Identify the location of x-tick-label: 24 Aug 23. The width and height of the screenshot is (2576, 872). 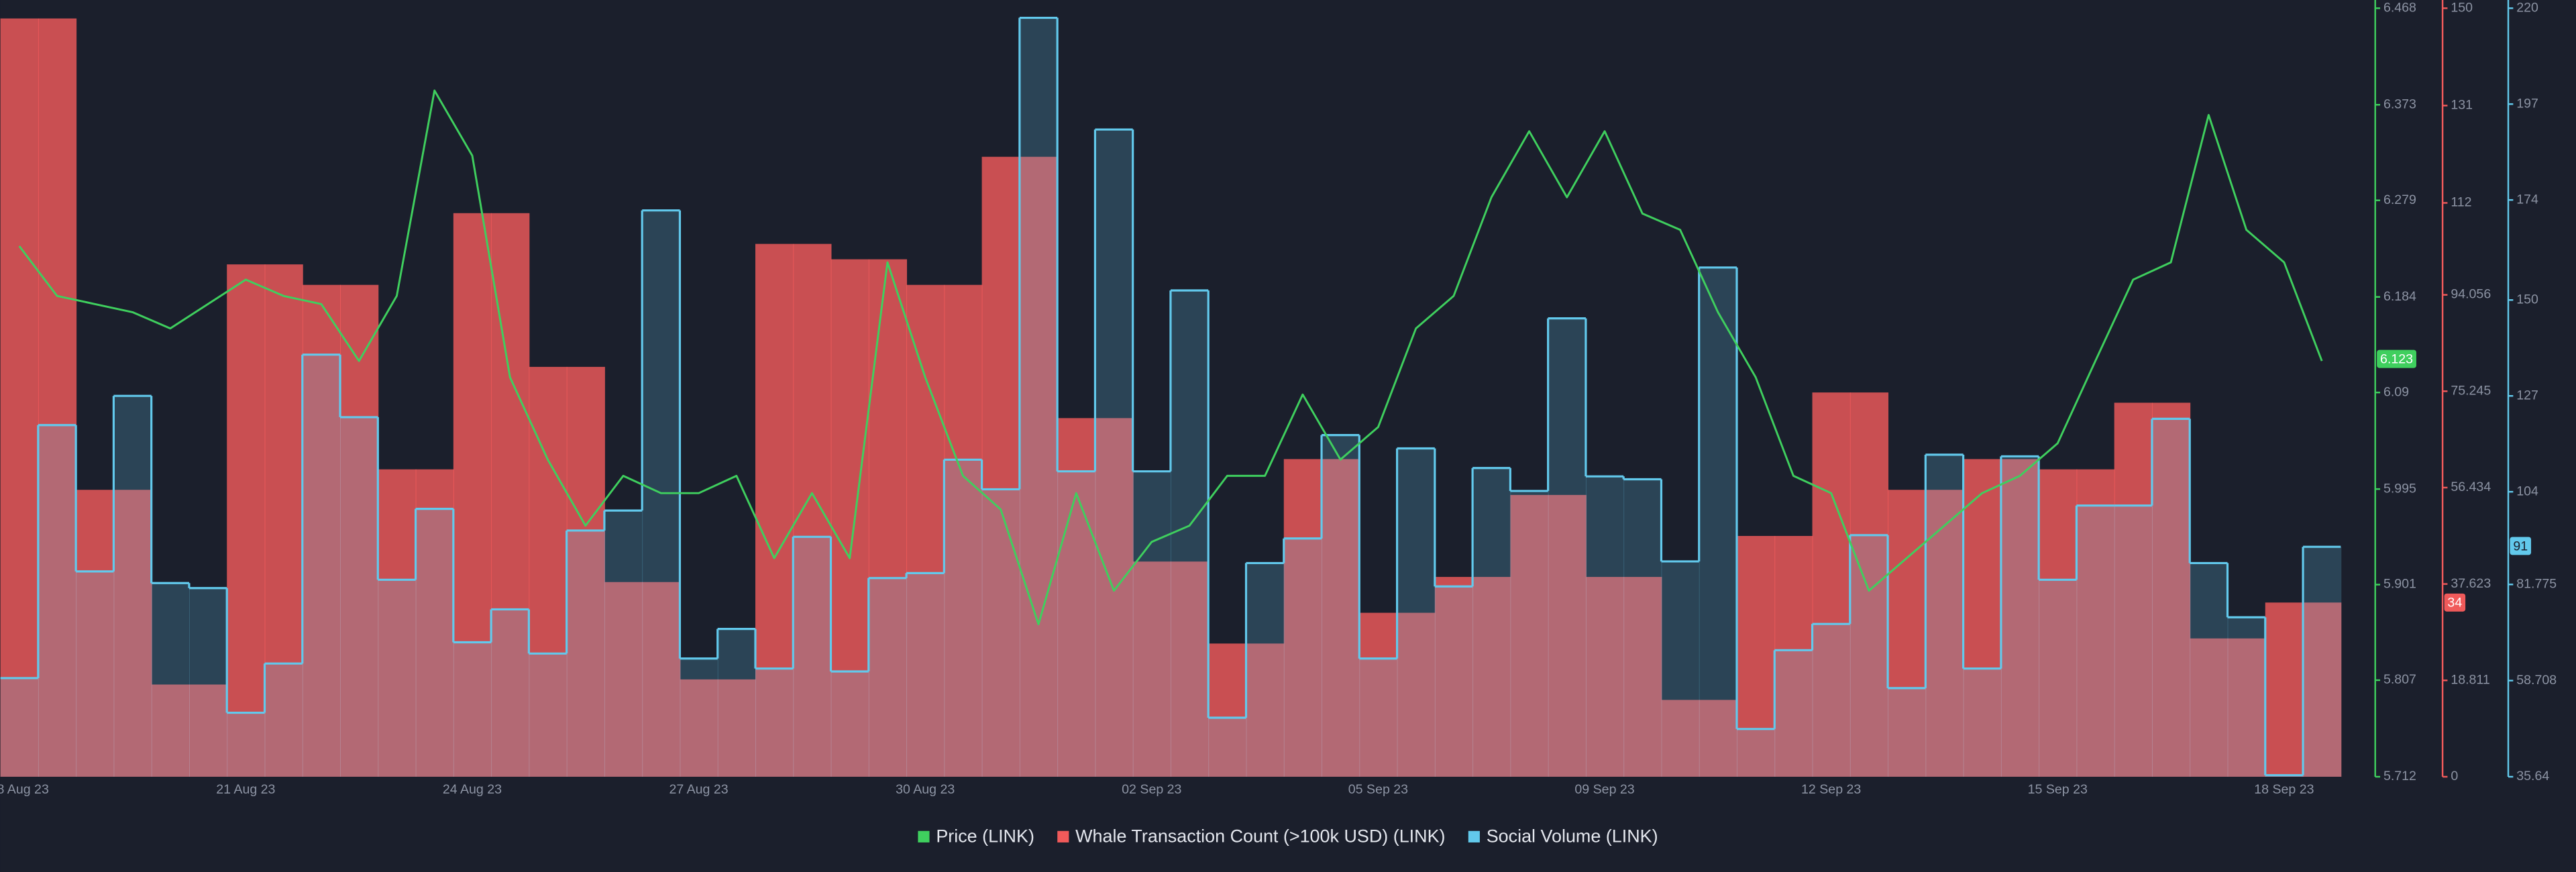
(472, 790).